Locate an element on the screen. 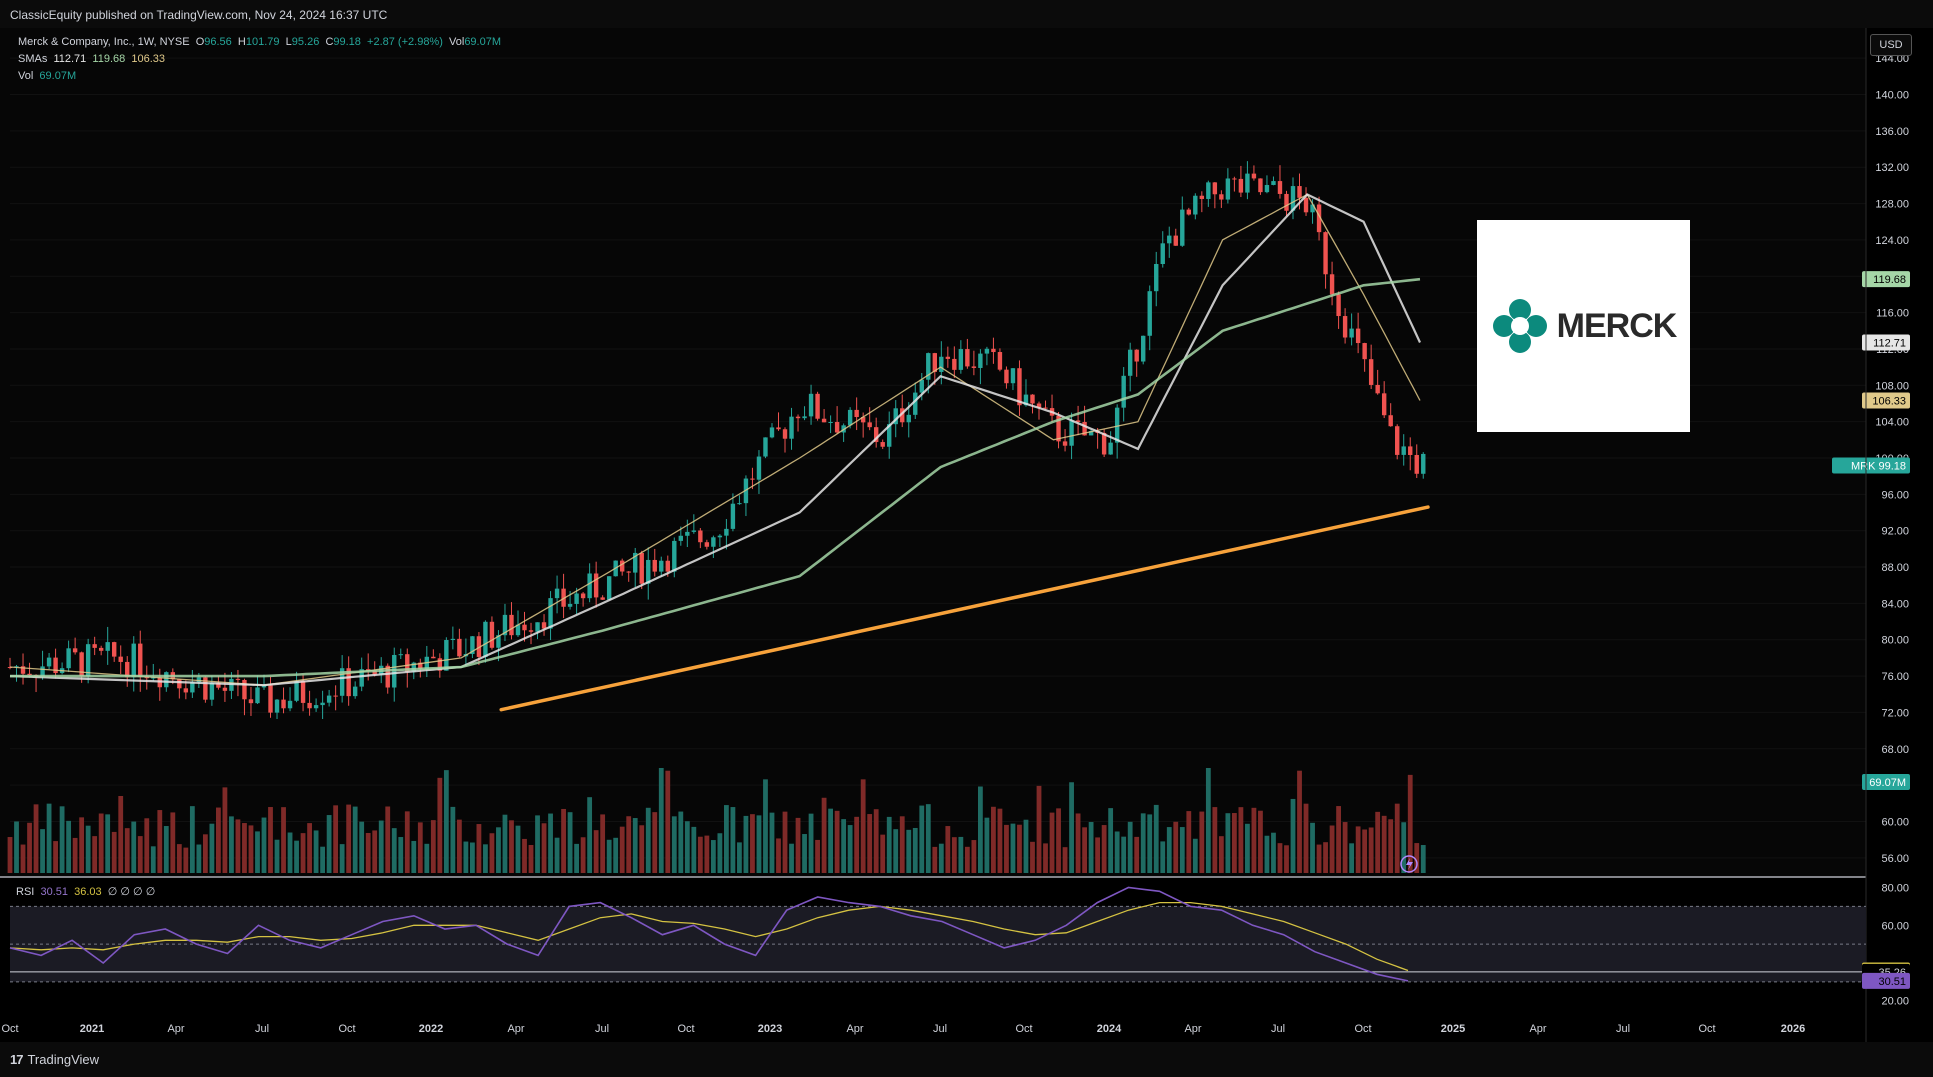 The image size is (1933, 1077). time-tick-label: Oct is located at coordinates (685, 1029).